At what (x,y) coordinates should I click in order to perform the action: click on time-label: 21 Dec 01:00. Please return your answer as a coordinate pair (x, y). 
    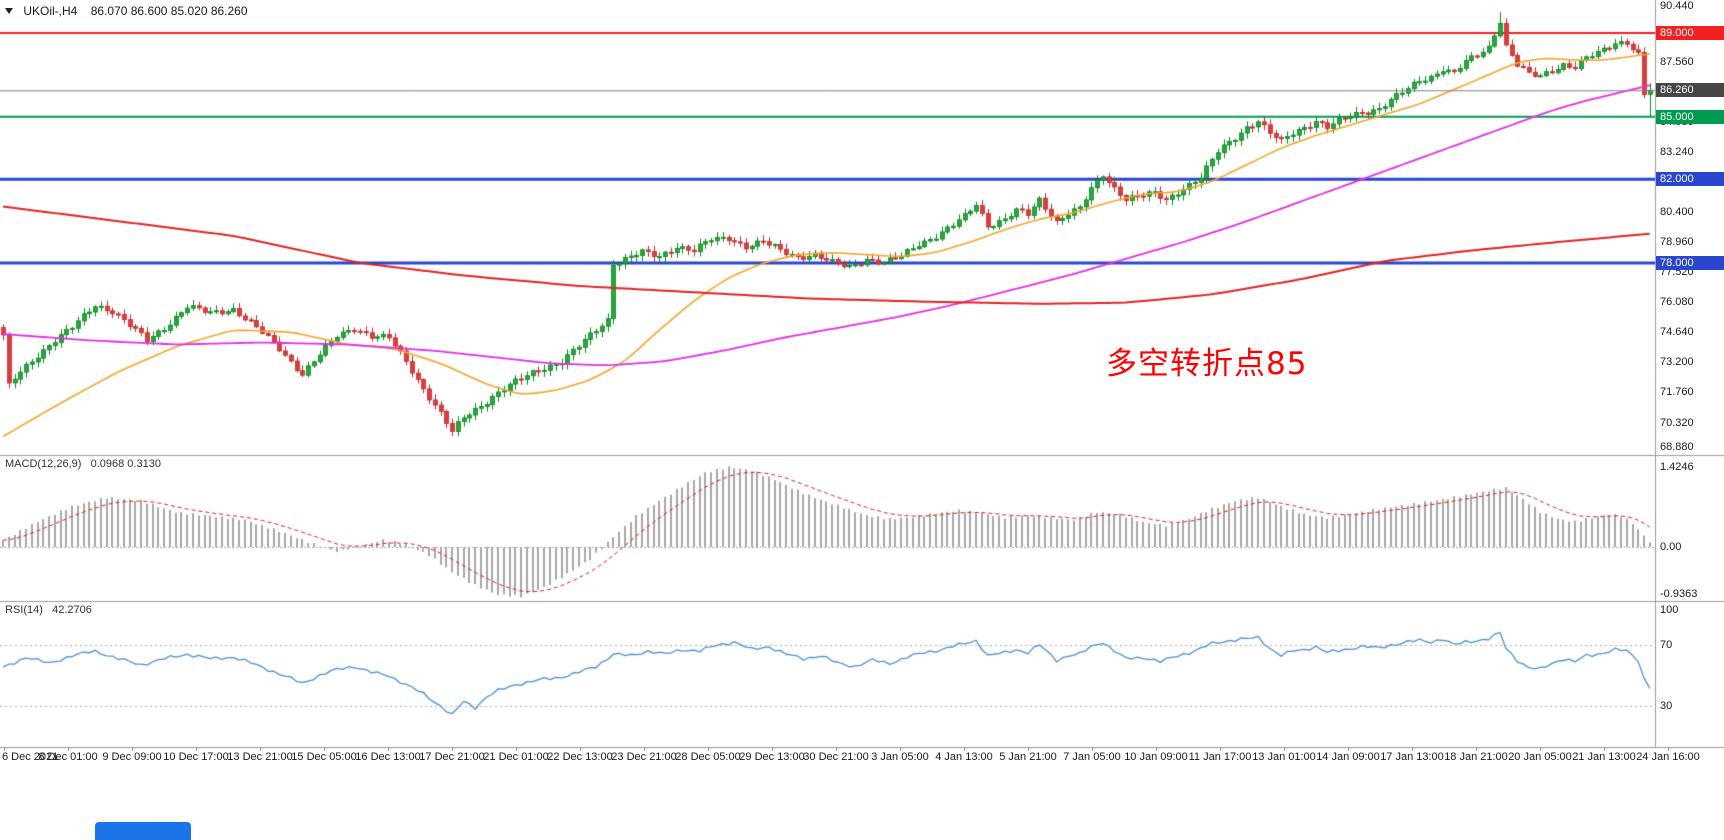
    Looking at the image, I should click on (516, 757).